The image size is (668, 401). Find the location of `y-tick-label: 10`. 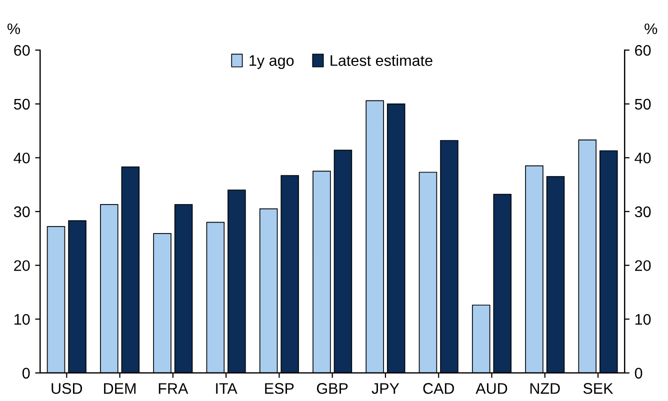

y-tick-label: 10 is located at coordinates (22, 319).